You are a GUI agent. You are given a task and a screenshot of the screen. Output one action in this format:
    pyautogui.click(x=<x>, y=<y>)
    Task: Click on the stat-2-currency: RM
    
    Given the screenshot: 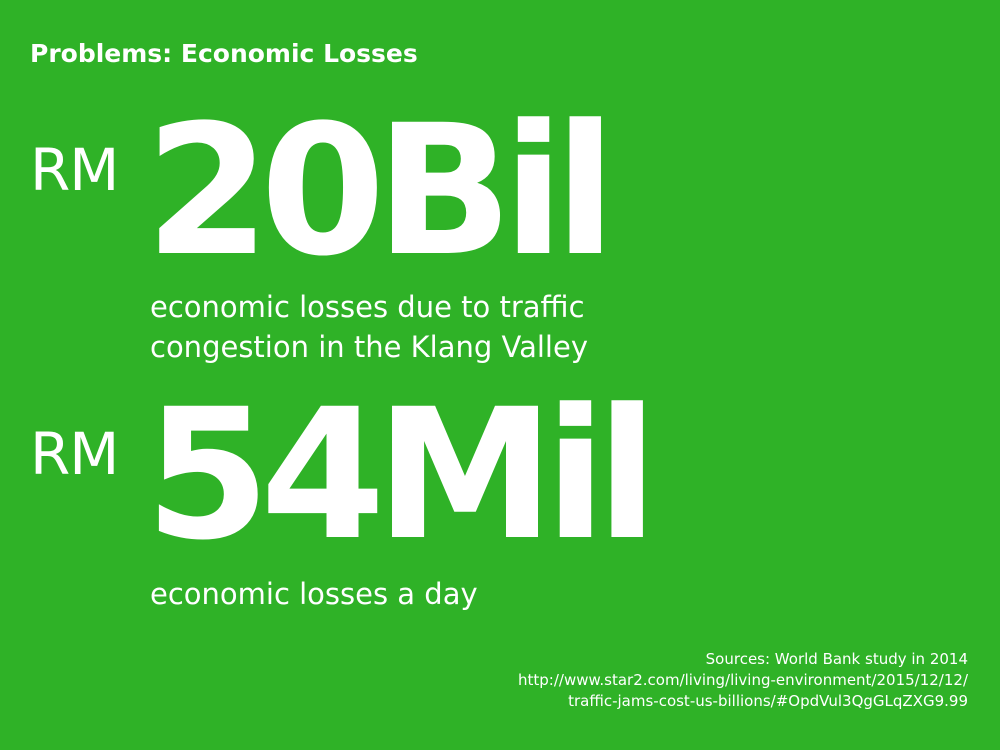 What is the action you would take?
    pyautogui.click(x=74, y=454)
    